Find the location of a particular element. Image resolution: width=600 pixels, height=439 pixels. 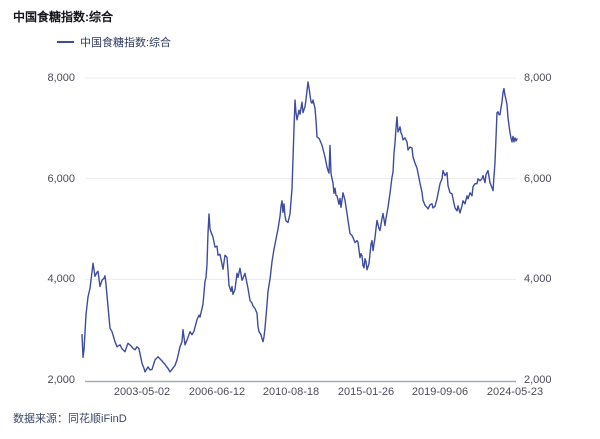

data-source: 数据来源：同花顺iFinD is located at coordinates (70, 419).